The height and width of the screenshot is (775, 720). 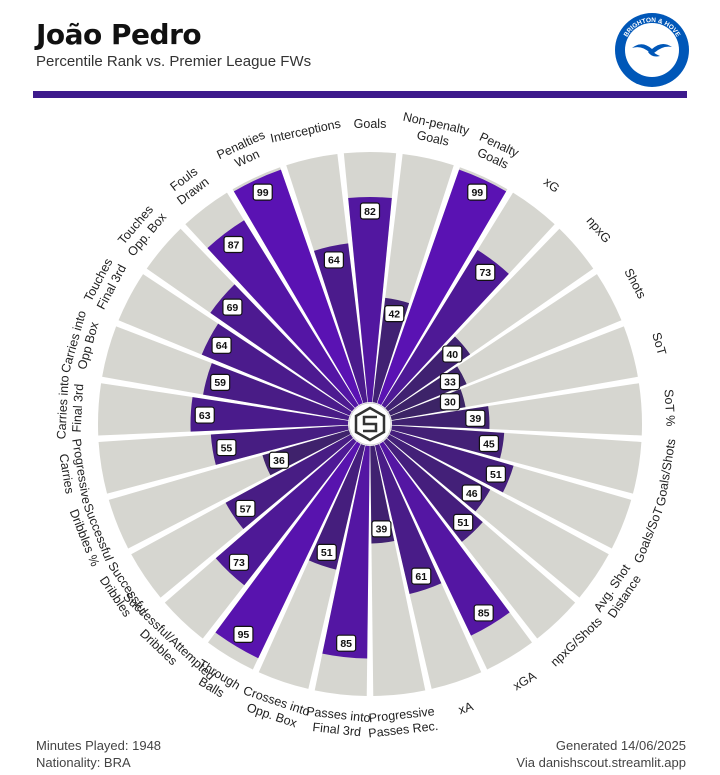 I want to click on value-label-text: 46, so click(x=472, y=494).